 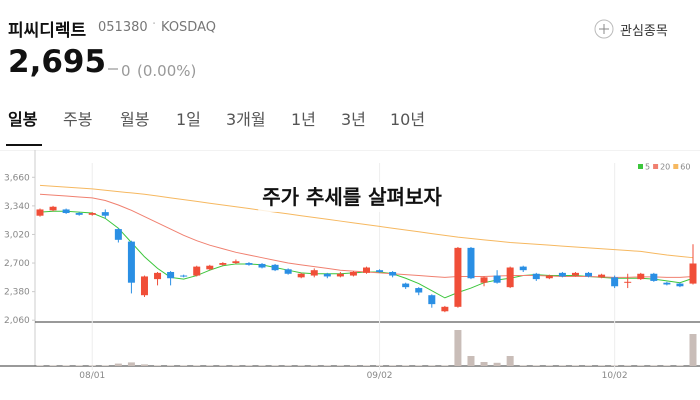 I want to click on tab: 3년, so click(x=353, y=119).